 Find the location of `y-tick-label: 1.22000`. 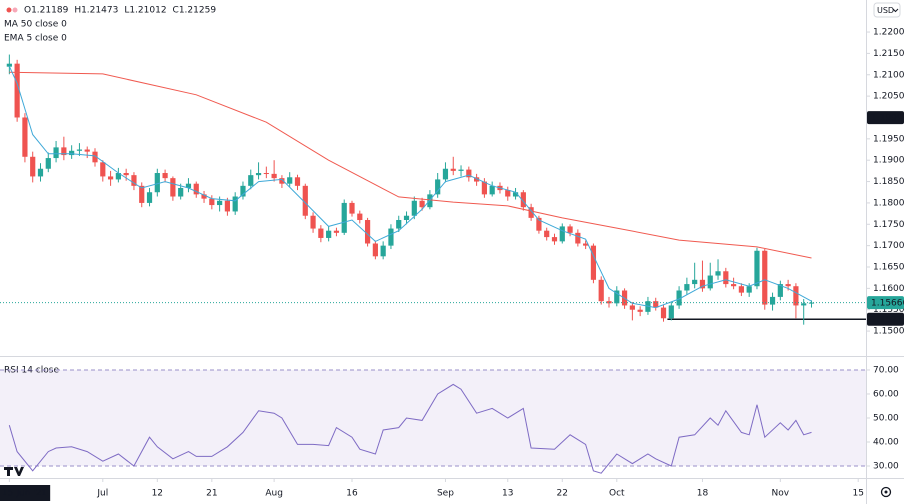

y-tick-label: 1.22000 is located at coordinates (888, 33).